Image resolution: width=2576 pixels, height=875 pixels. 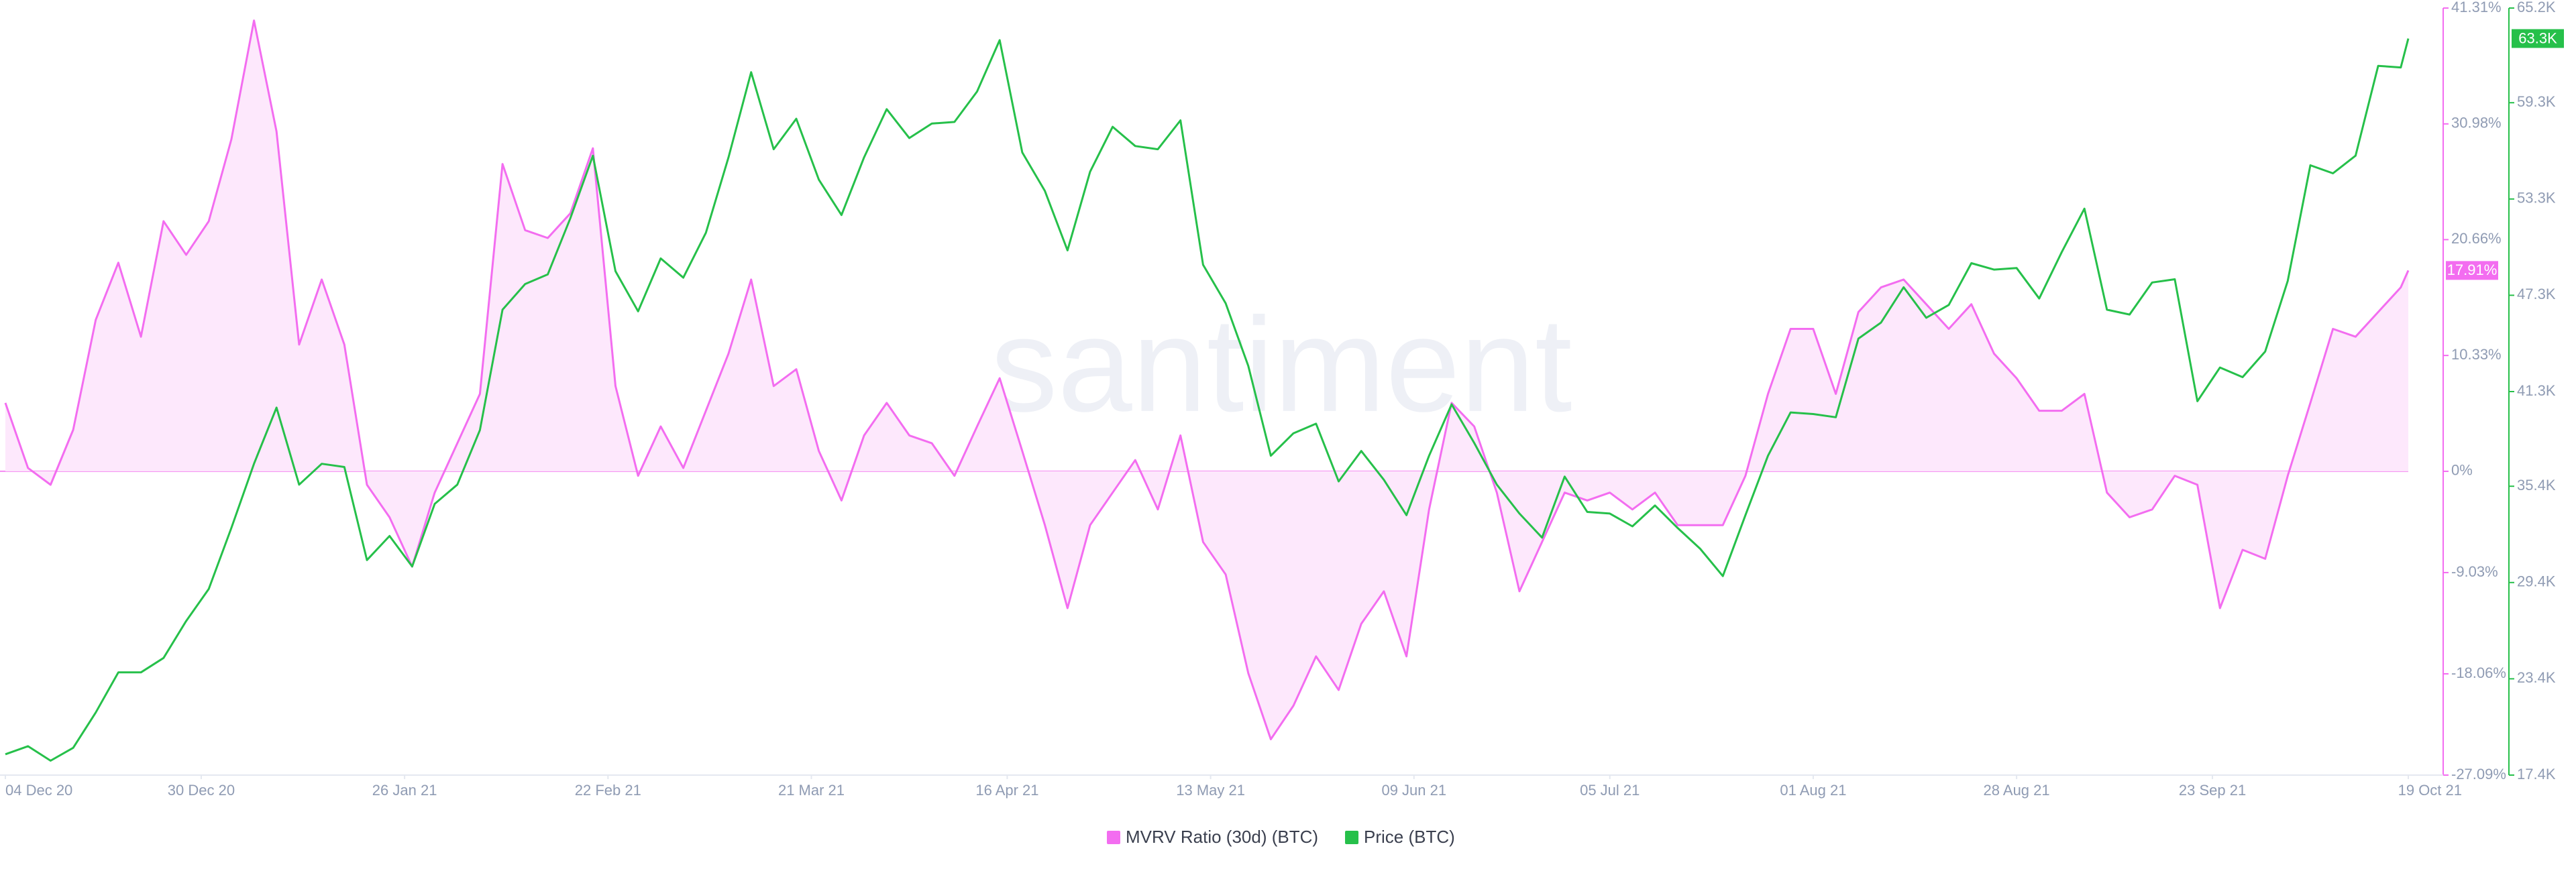 What do you see at coordinates (1610, 790) in the screenshot?
I see `x-tick-label: 05 Jul 21` at bounding box center [1610, 790].